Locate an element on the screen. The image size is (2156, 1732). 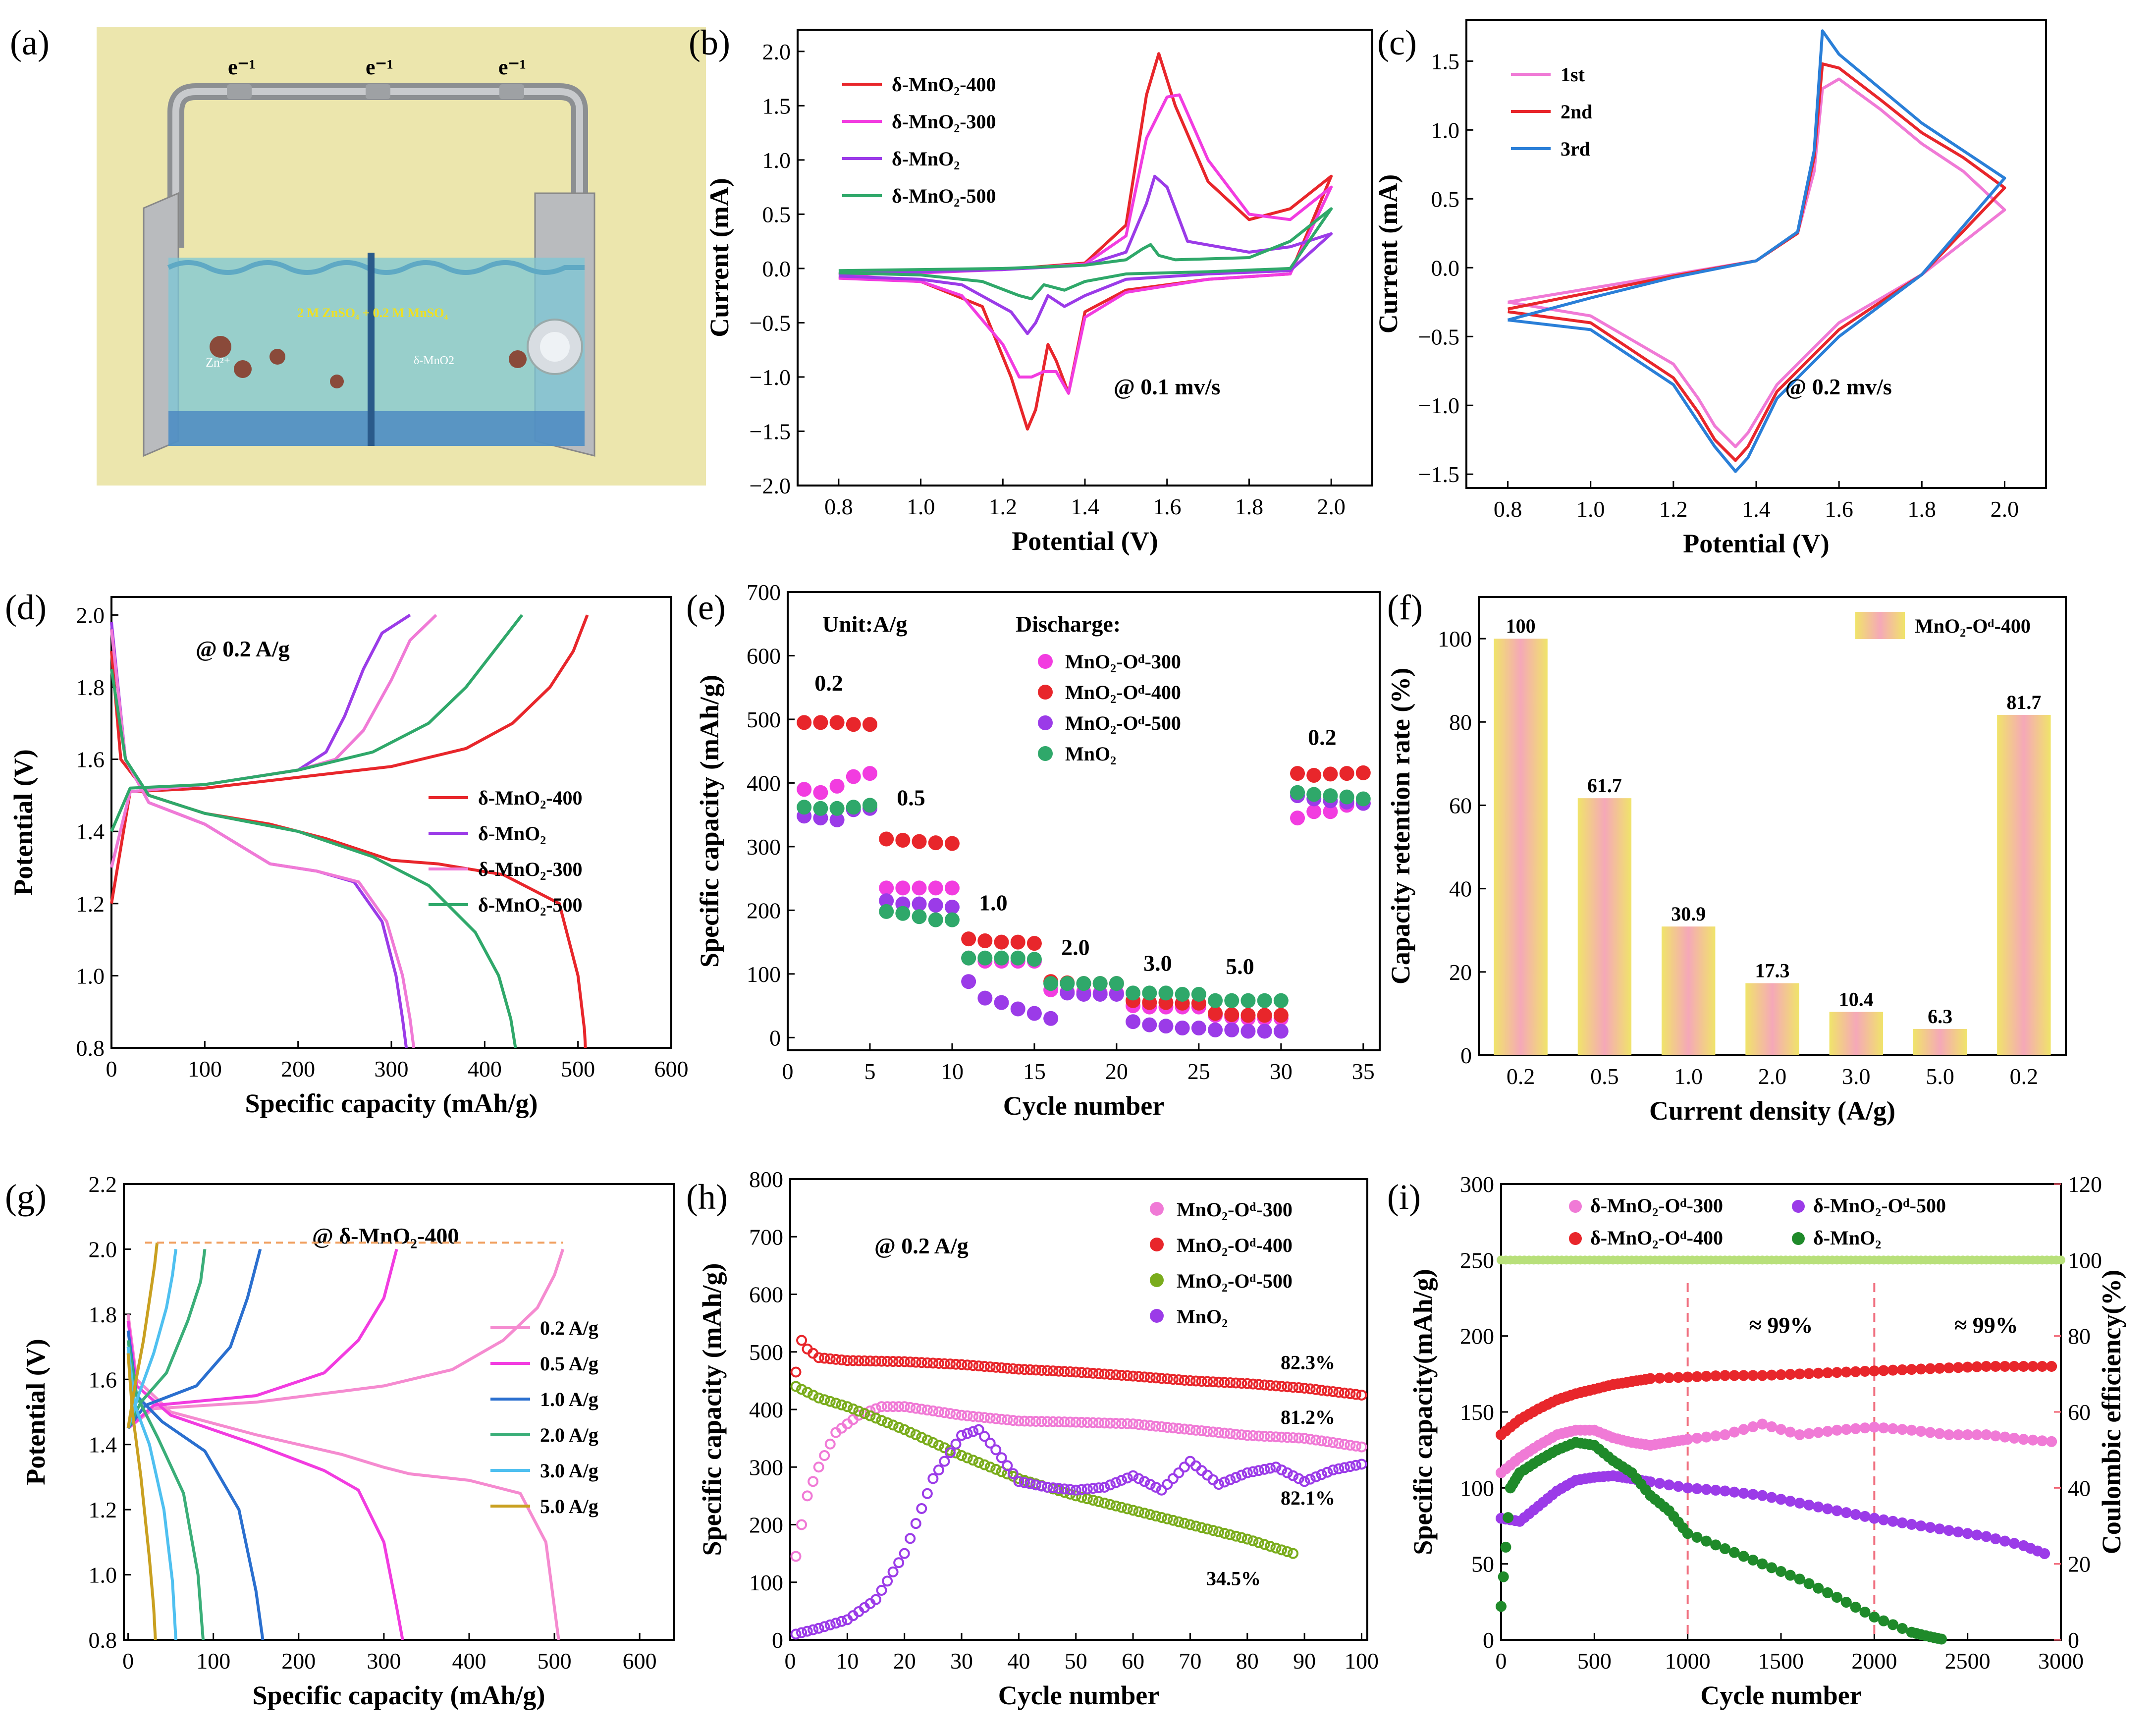
legend-marker is located at coordinates (1576, 1238).